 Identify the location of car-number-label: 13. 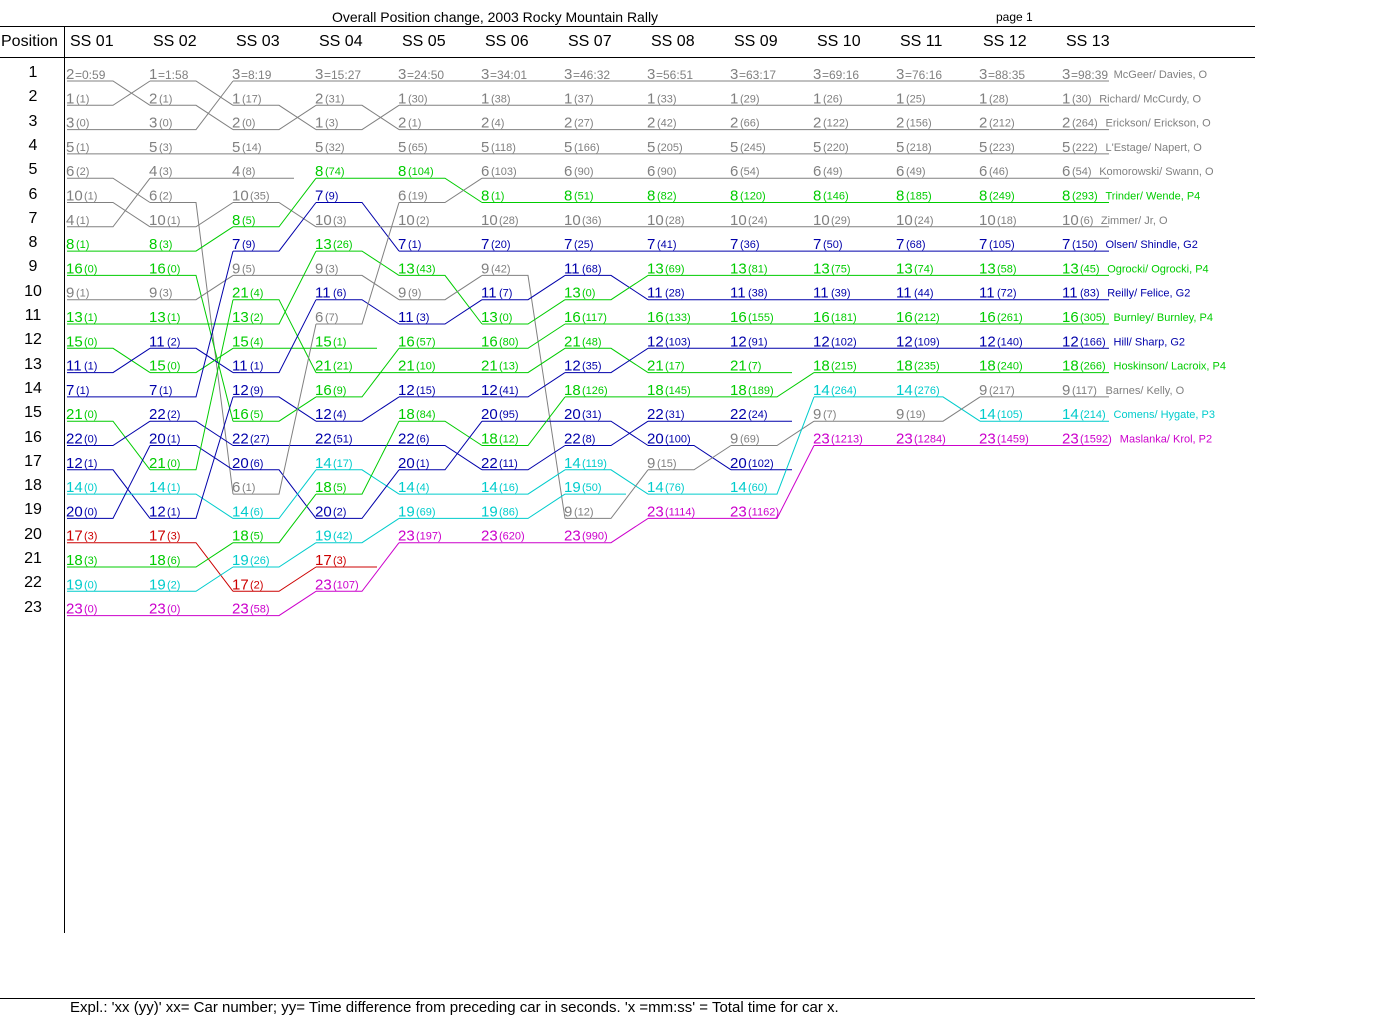
(738, 268).